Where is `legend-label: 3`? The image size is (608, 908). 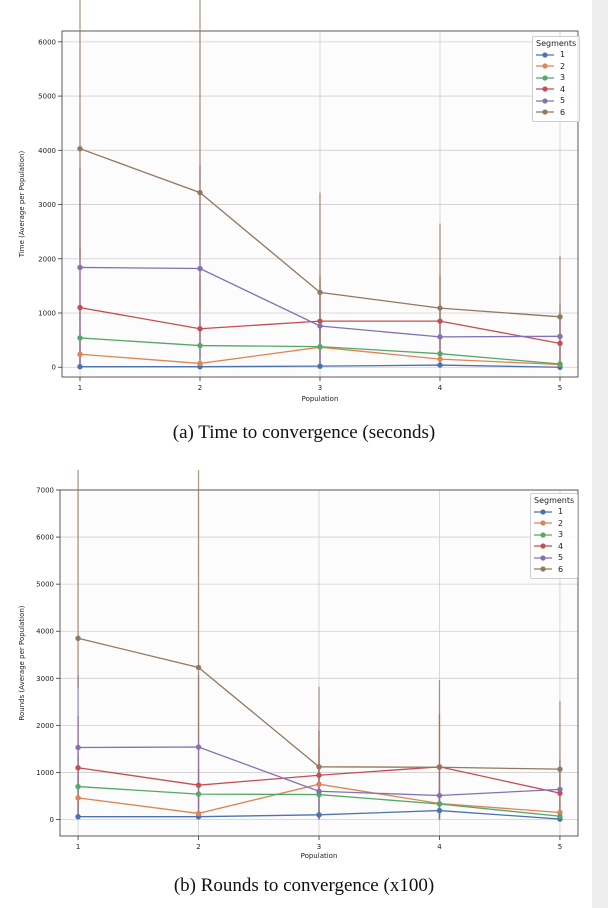
legend-label: 3 is located at coordinates (563, 78).